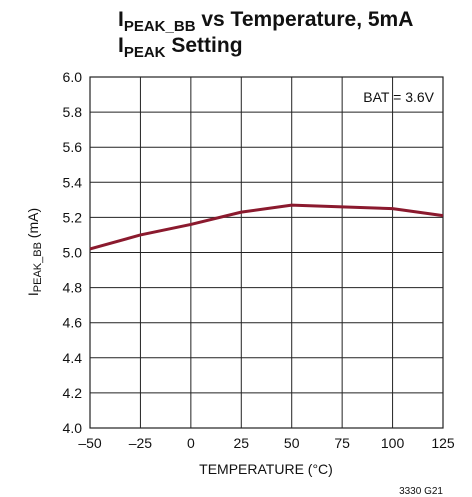 The height and width of the screenshot is (497, 472). What do you see at coordinates (73, 288) in the screenshot?
I see `y-tick-label: 4.8` at bounding box center [73, 288].